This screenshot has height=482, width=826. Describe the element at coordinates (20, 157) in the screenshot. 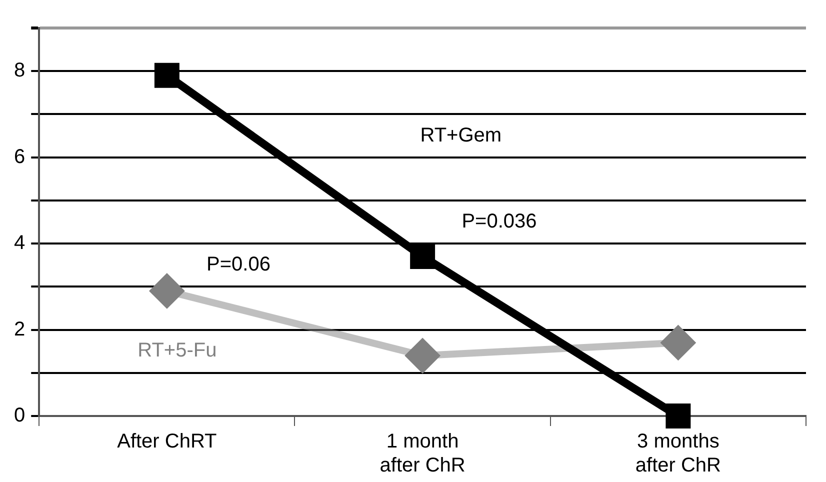

I see `y-tick-label: 6` at that location.